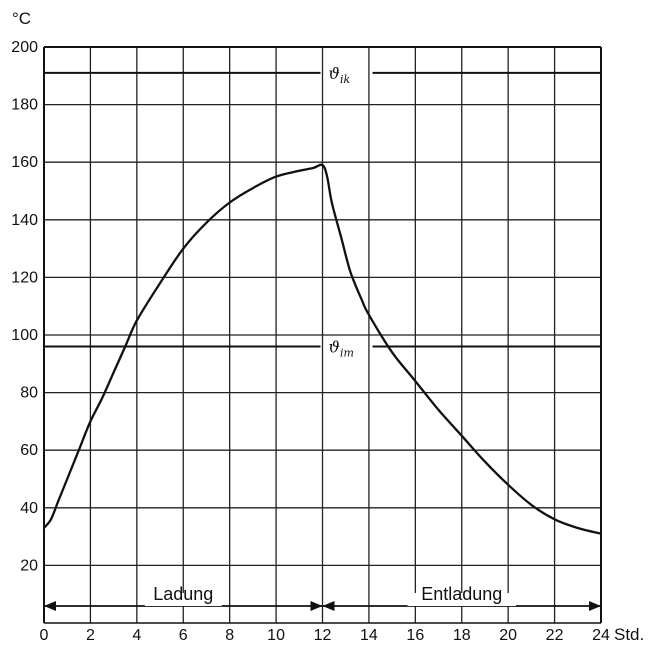  What do you see at coordinates (629, 634) in the screenshot?
I see `x-unit-label: Std.` at bounding box center [629, 634].